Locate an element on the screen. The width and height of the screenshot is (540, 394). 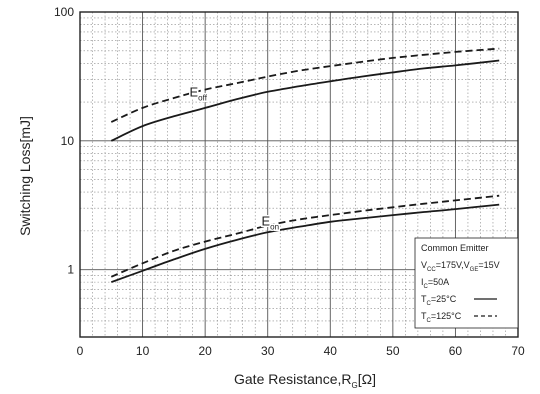
x-tick-label: 60 is located at coordinates (456, 351).